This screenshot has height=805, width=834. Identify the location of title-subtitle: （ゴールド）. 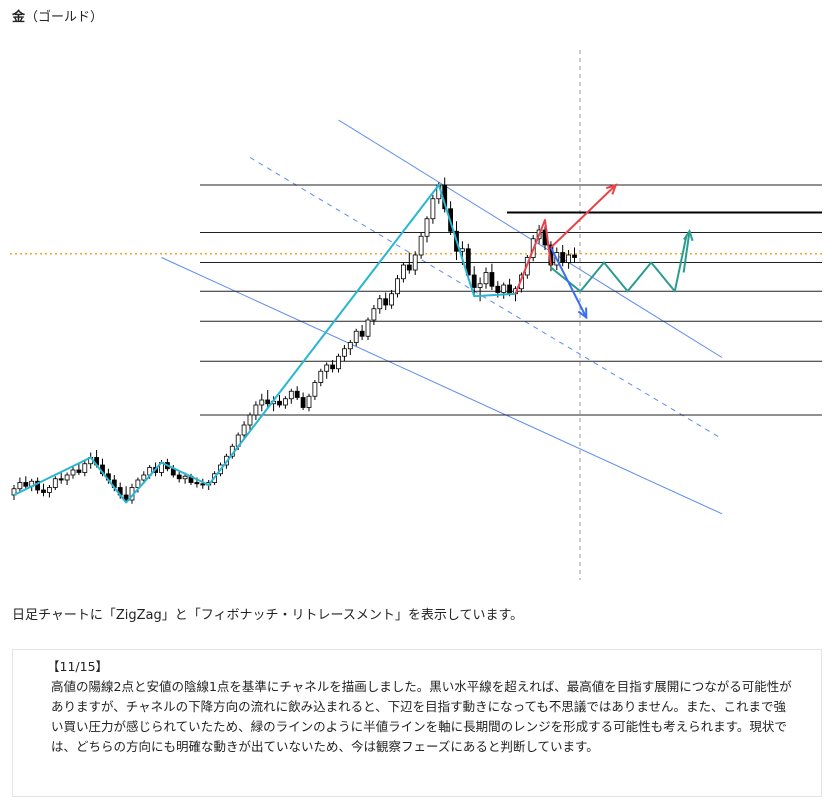
(64, 17).